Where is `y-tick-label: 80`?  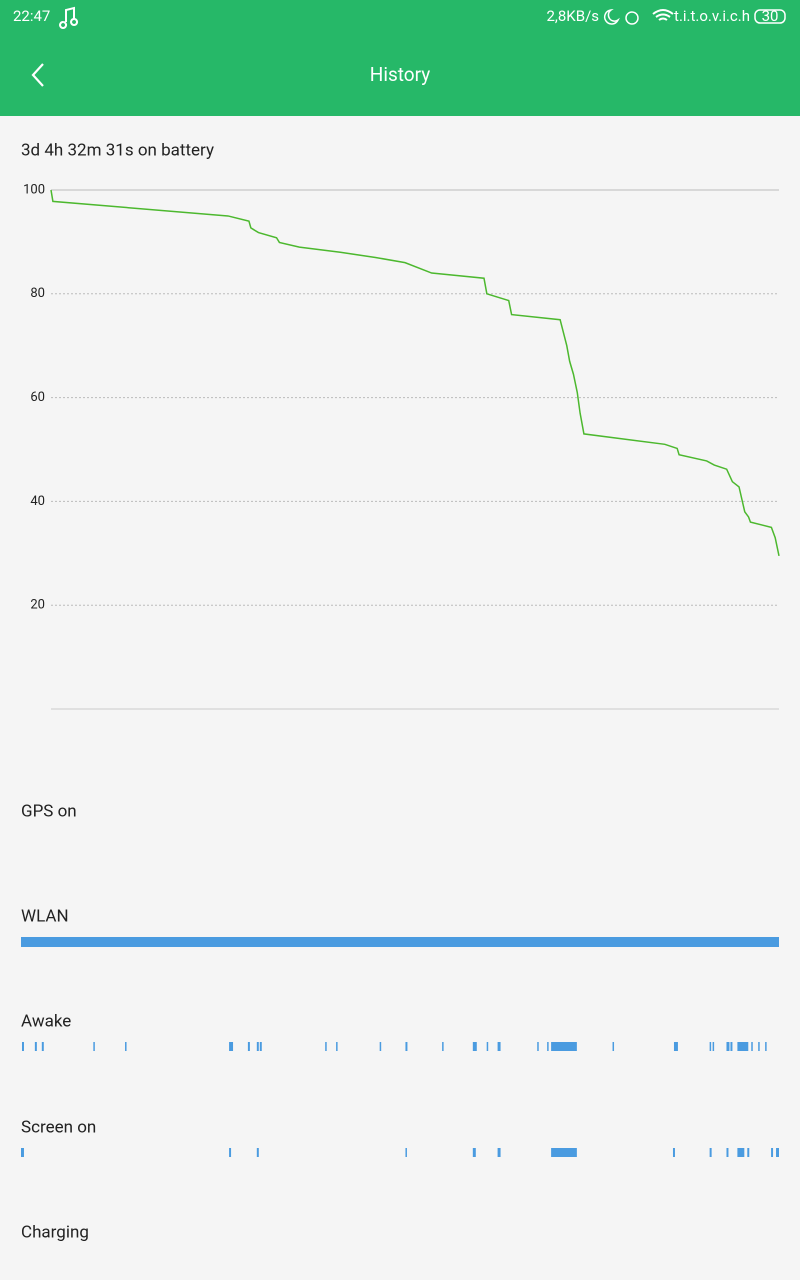 y-tick-label: 80 is located at coordinates (37, 293).